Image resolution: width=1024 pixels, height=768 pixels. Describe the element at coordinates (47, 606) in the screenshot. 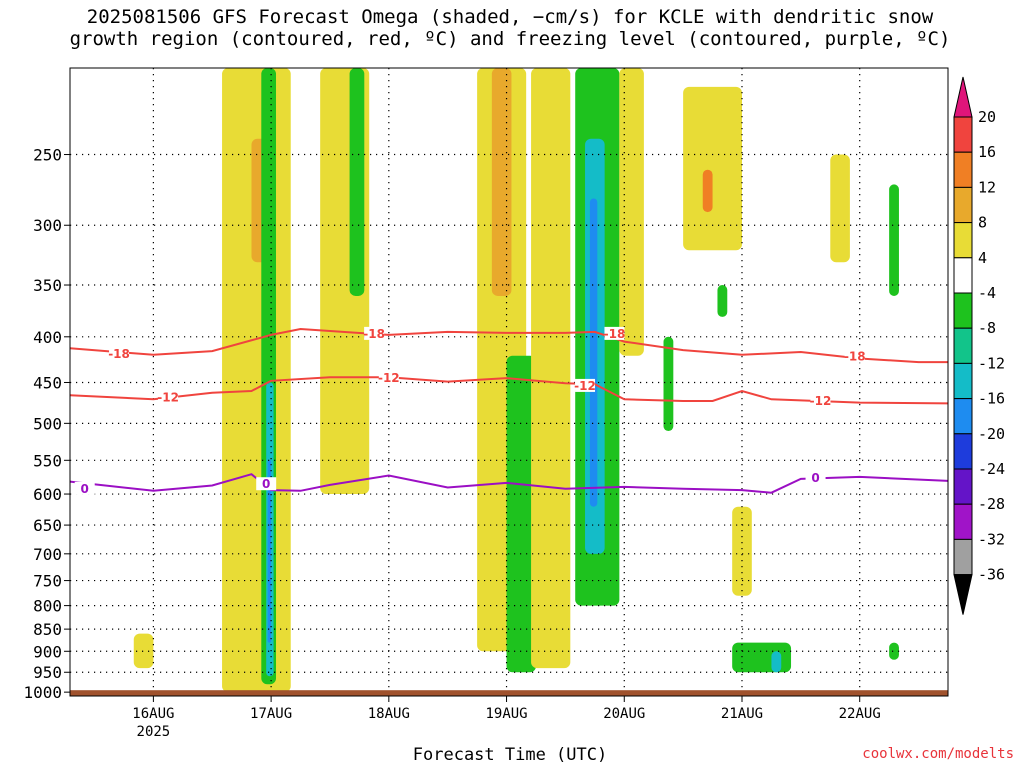

I see `y-tick-label: 800` at that location.